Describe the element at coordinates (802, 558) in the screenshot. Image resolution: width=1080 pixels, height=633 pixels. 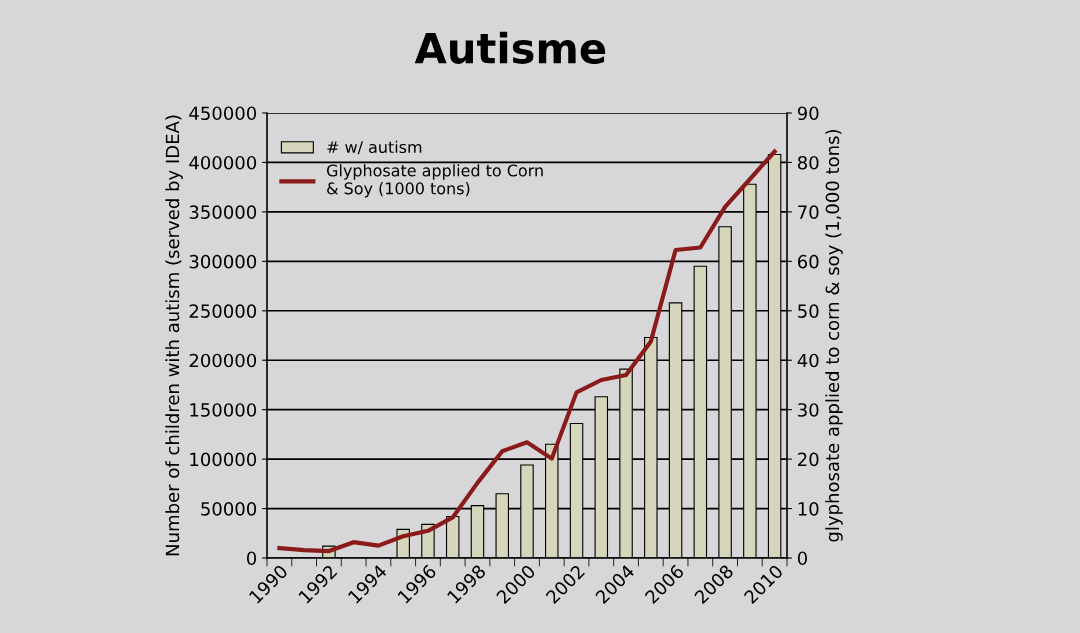
I see `y2-tick-label: 0` at that location.